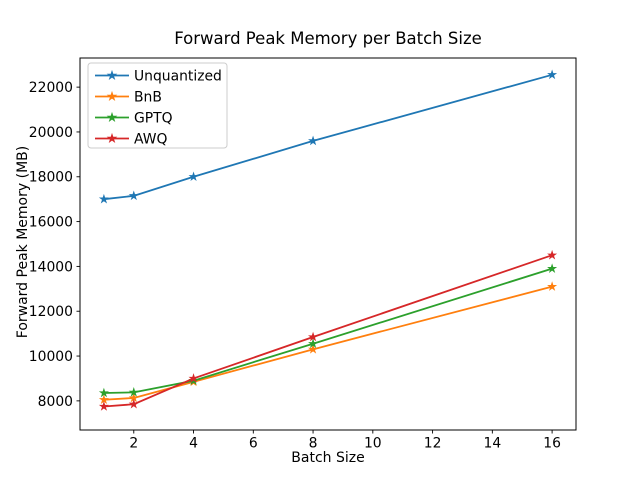 The height and width of the screenshot is (480, 640). What do you see at coordinates (153, 119) in the screenshot?
I see `legend-label-gptq: GPTQ` at bounding box center [153, 119].